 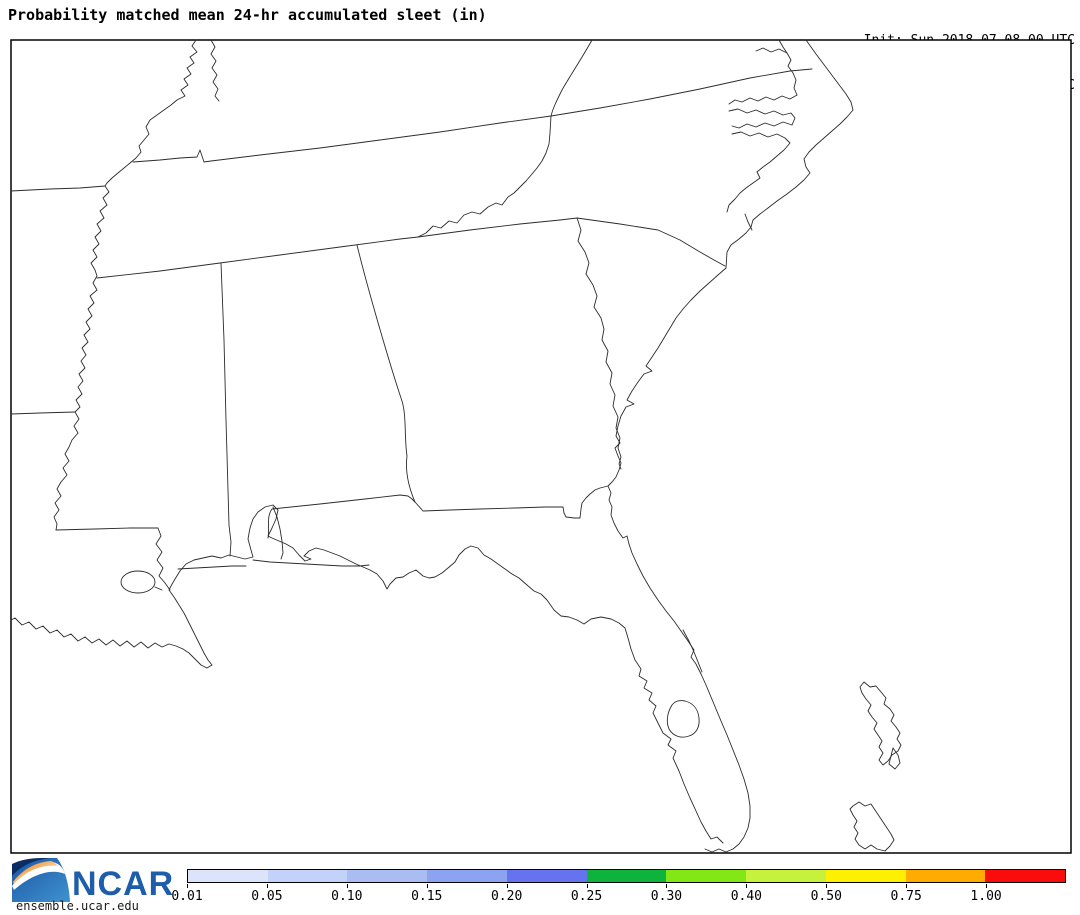 What do you see at coordinates (58, 188) in the screenshot?
I see `border-ar-mo` at bounding box center [58, 188].